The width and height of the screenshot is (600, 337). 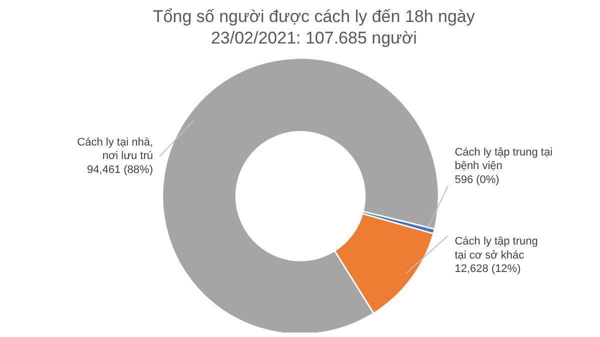 What do you see at coordinates (477, 180) in the screenshot?
I see `data-label: 596 (0%)` at bounding box center [477, 180].